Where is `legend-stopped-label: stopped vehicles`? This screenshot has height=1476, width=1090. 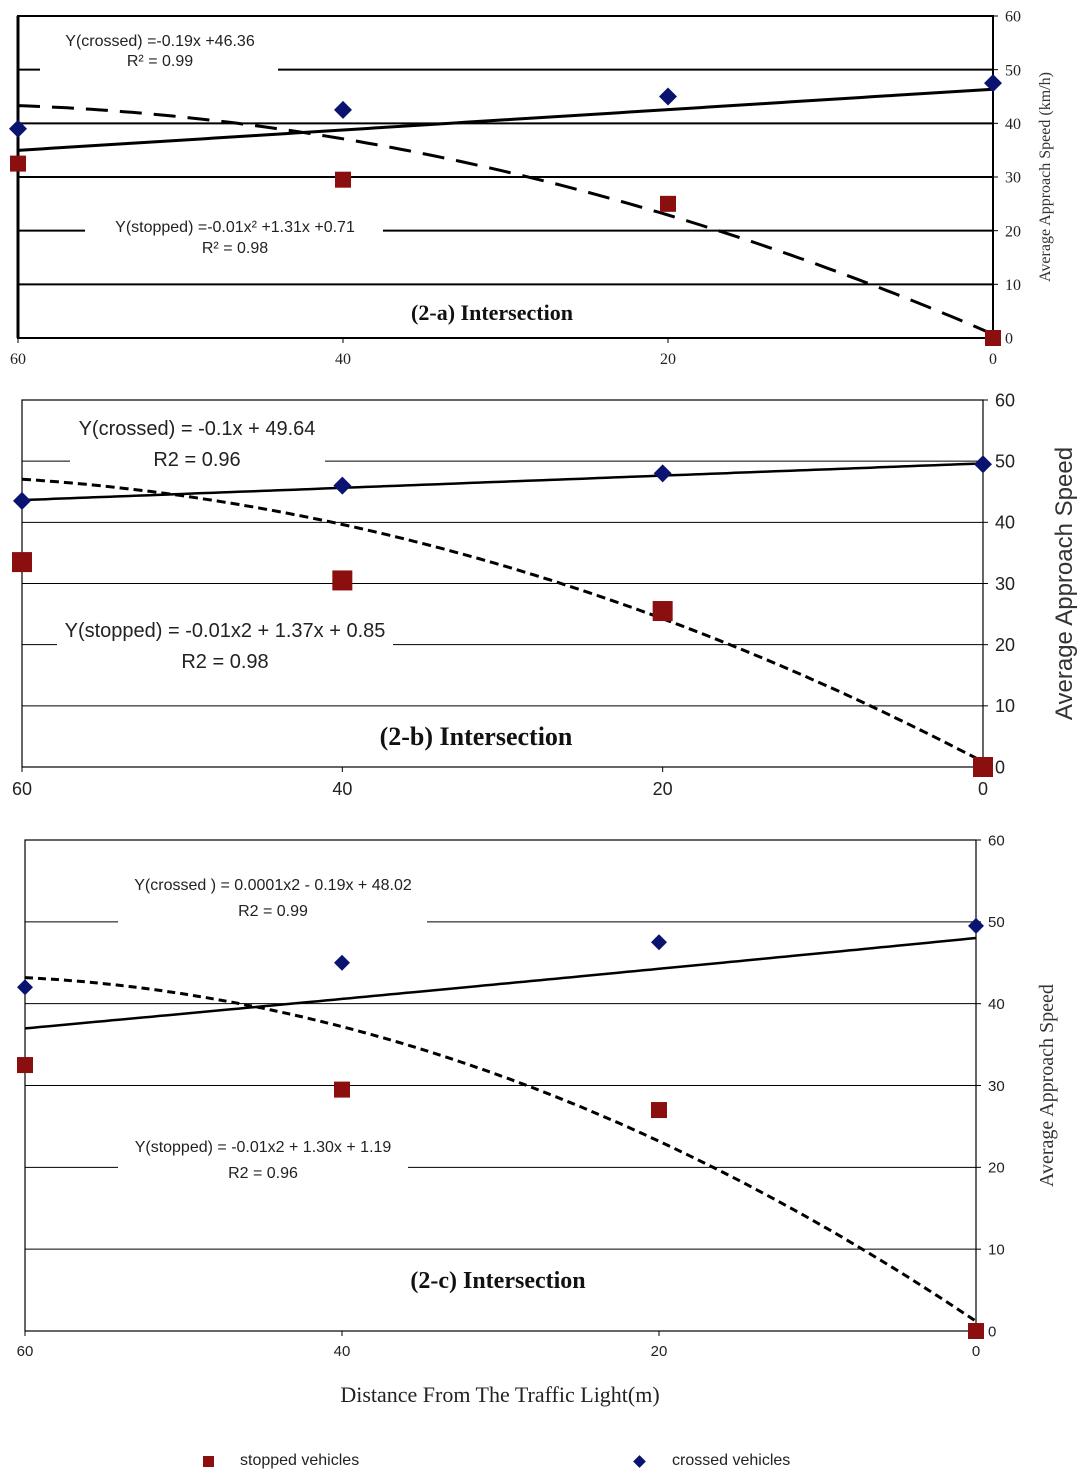
legend-stopped-label: stopped vehicles is located at coordinates (300, 1460).